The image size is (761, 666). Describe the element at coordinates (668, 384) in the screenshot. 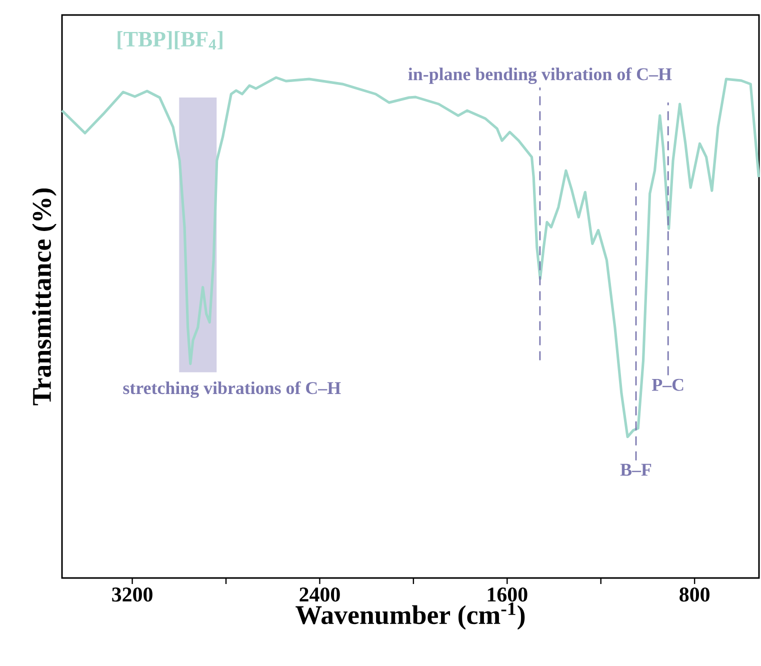

I see `ref-line-label: P–C` at that location.